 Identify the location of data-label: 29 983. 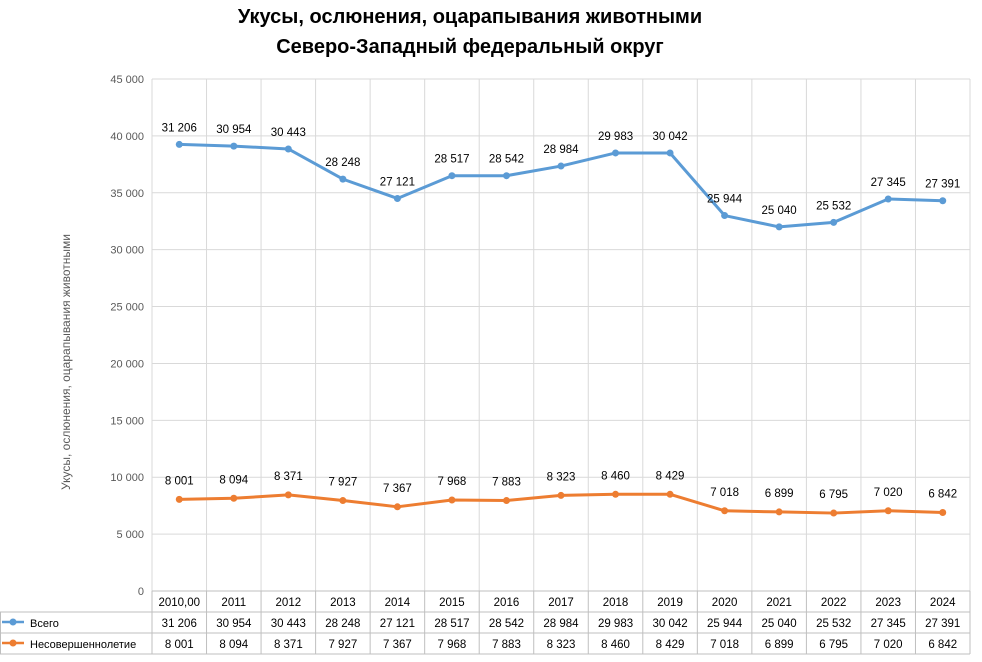
(615, 137).